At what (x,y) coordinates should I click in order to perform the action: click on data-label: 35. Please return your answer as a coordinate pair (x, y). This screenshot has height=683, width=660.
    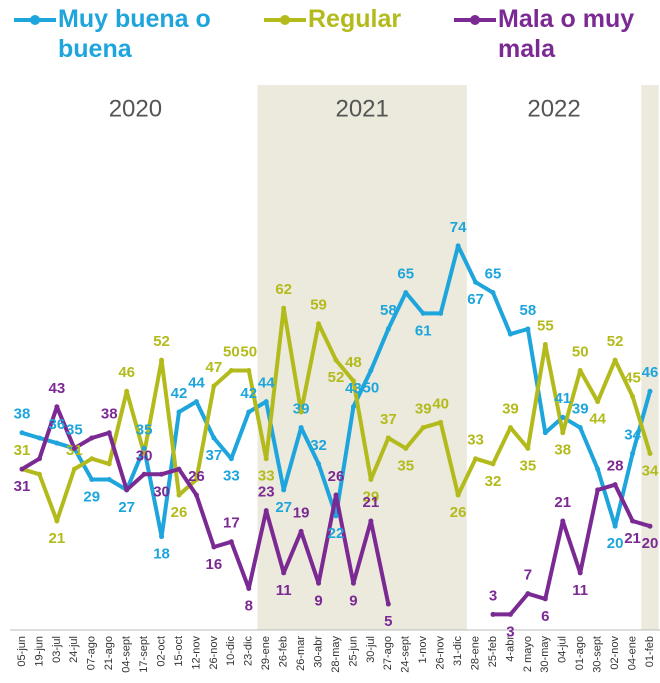
    Looking at the image, I should click on (528, 465).